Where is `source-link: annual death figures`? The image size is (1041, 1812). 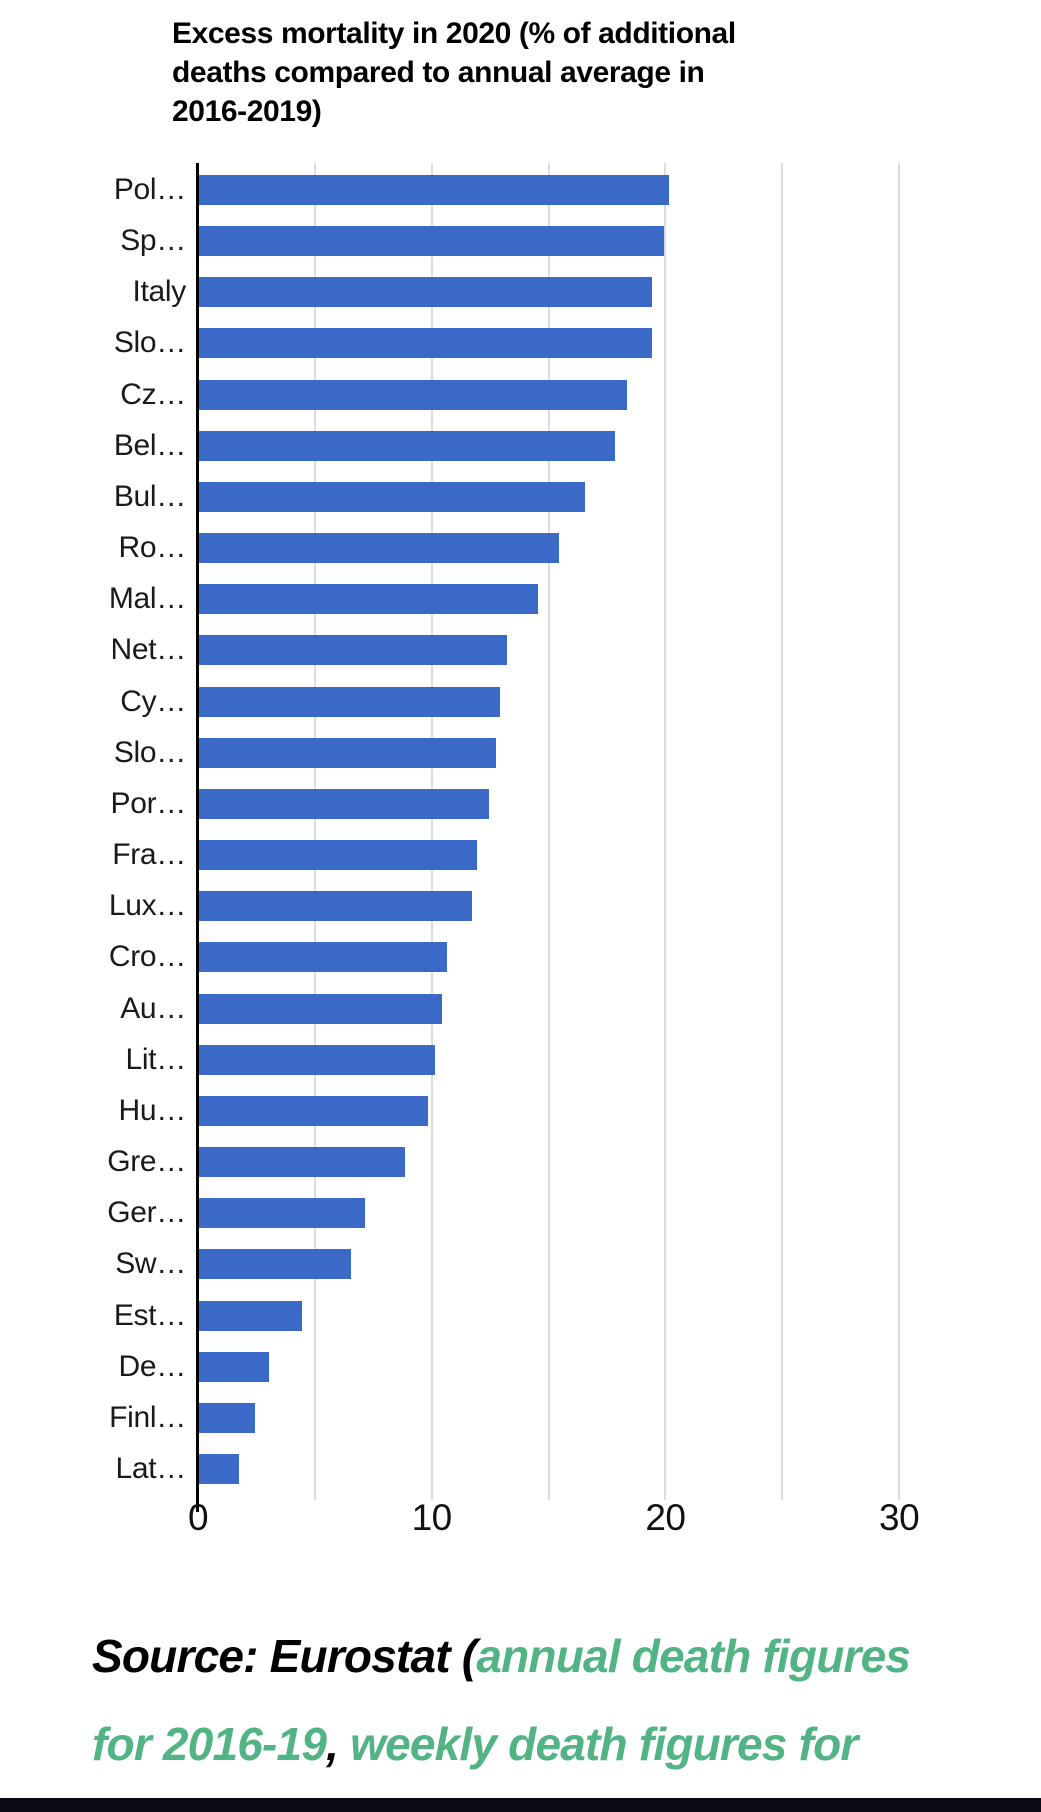 source-link: annual death figures is located at coordinates (693, 1656).